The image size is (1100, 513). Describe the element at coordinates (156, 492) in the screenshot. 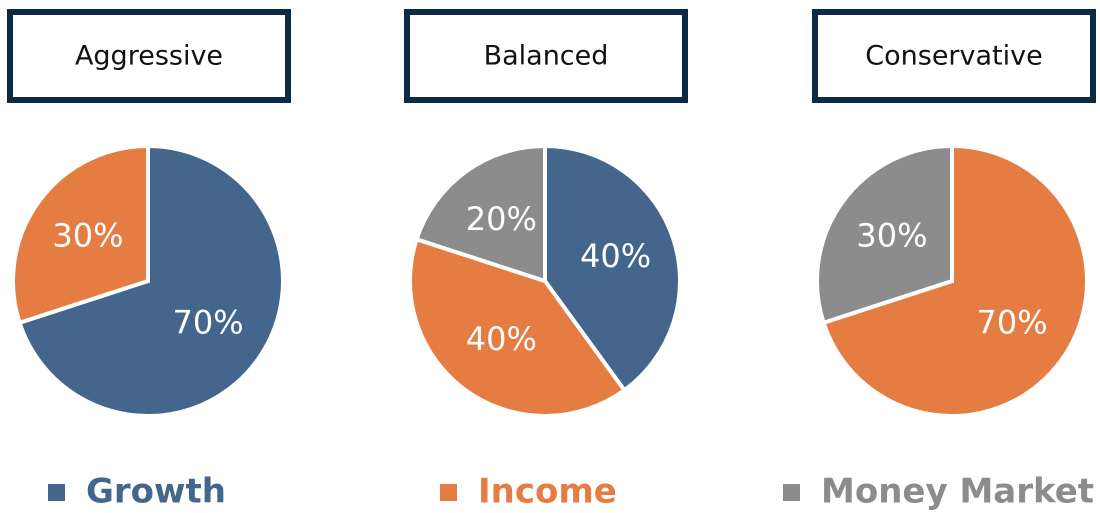

I see `legend-label: Growth` at that location.